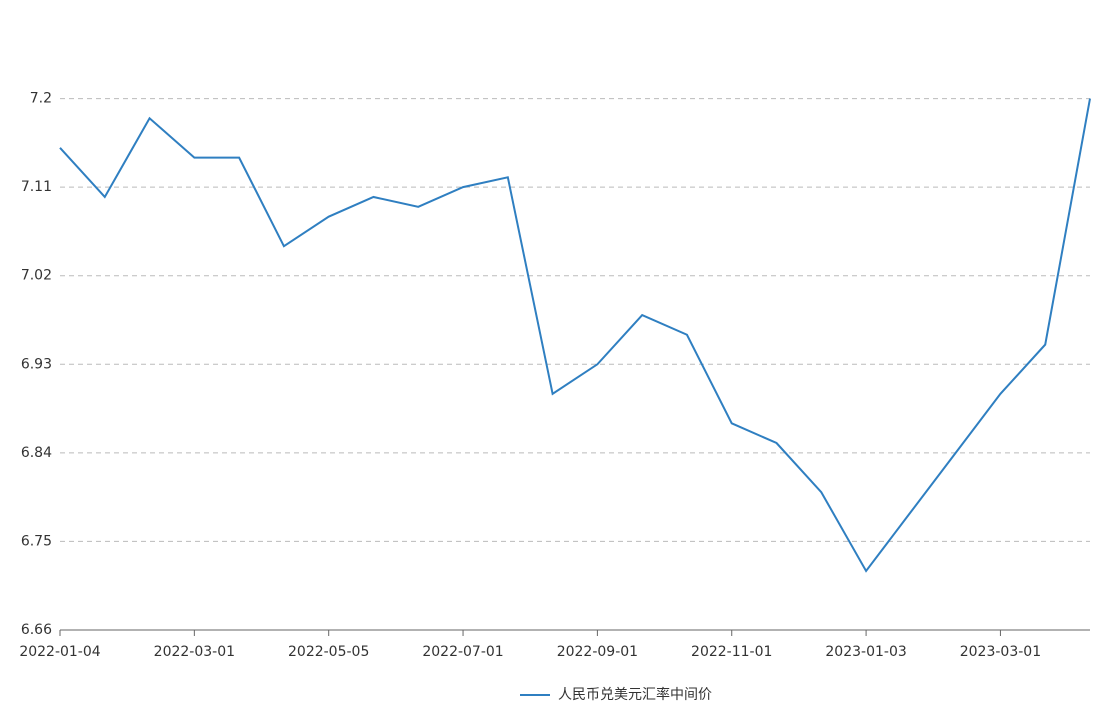  Describe the element at coordinates (36, 187) in the screenshot. I see `y-tick-label: 7.11` at that location.